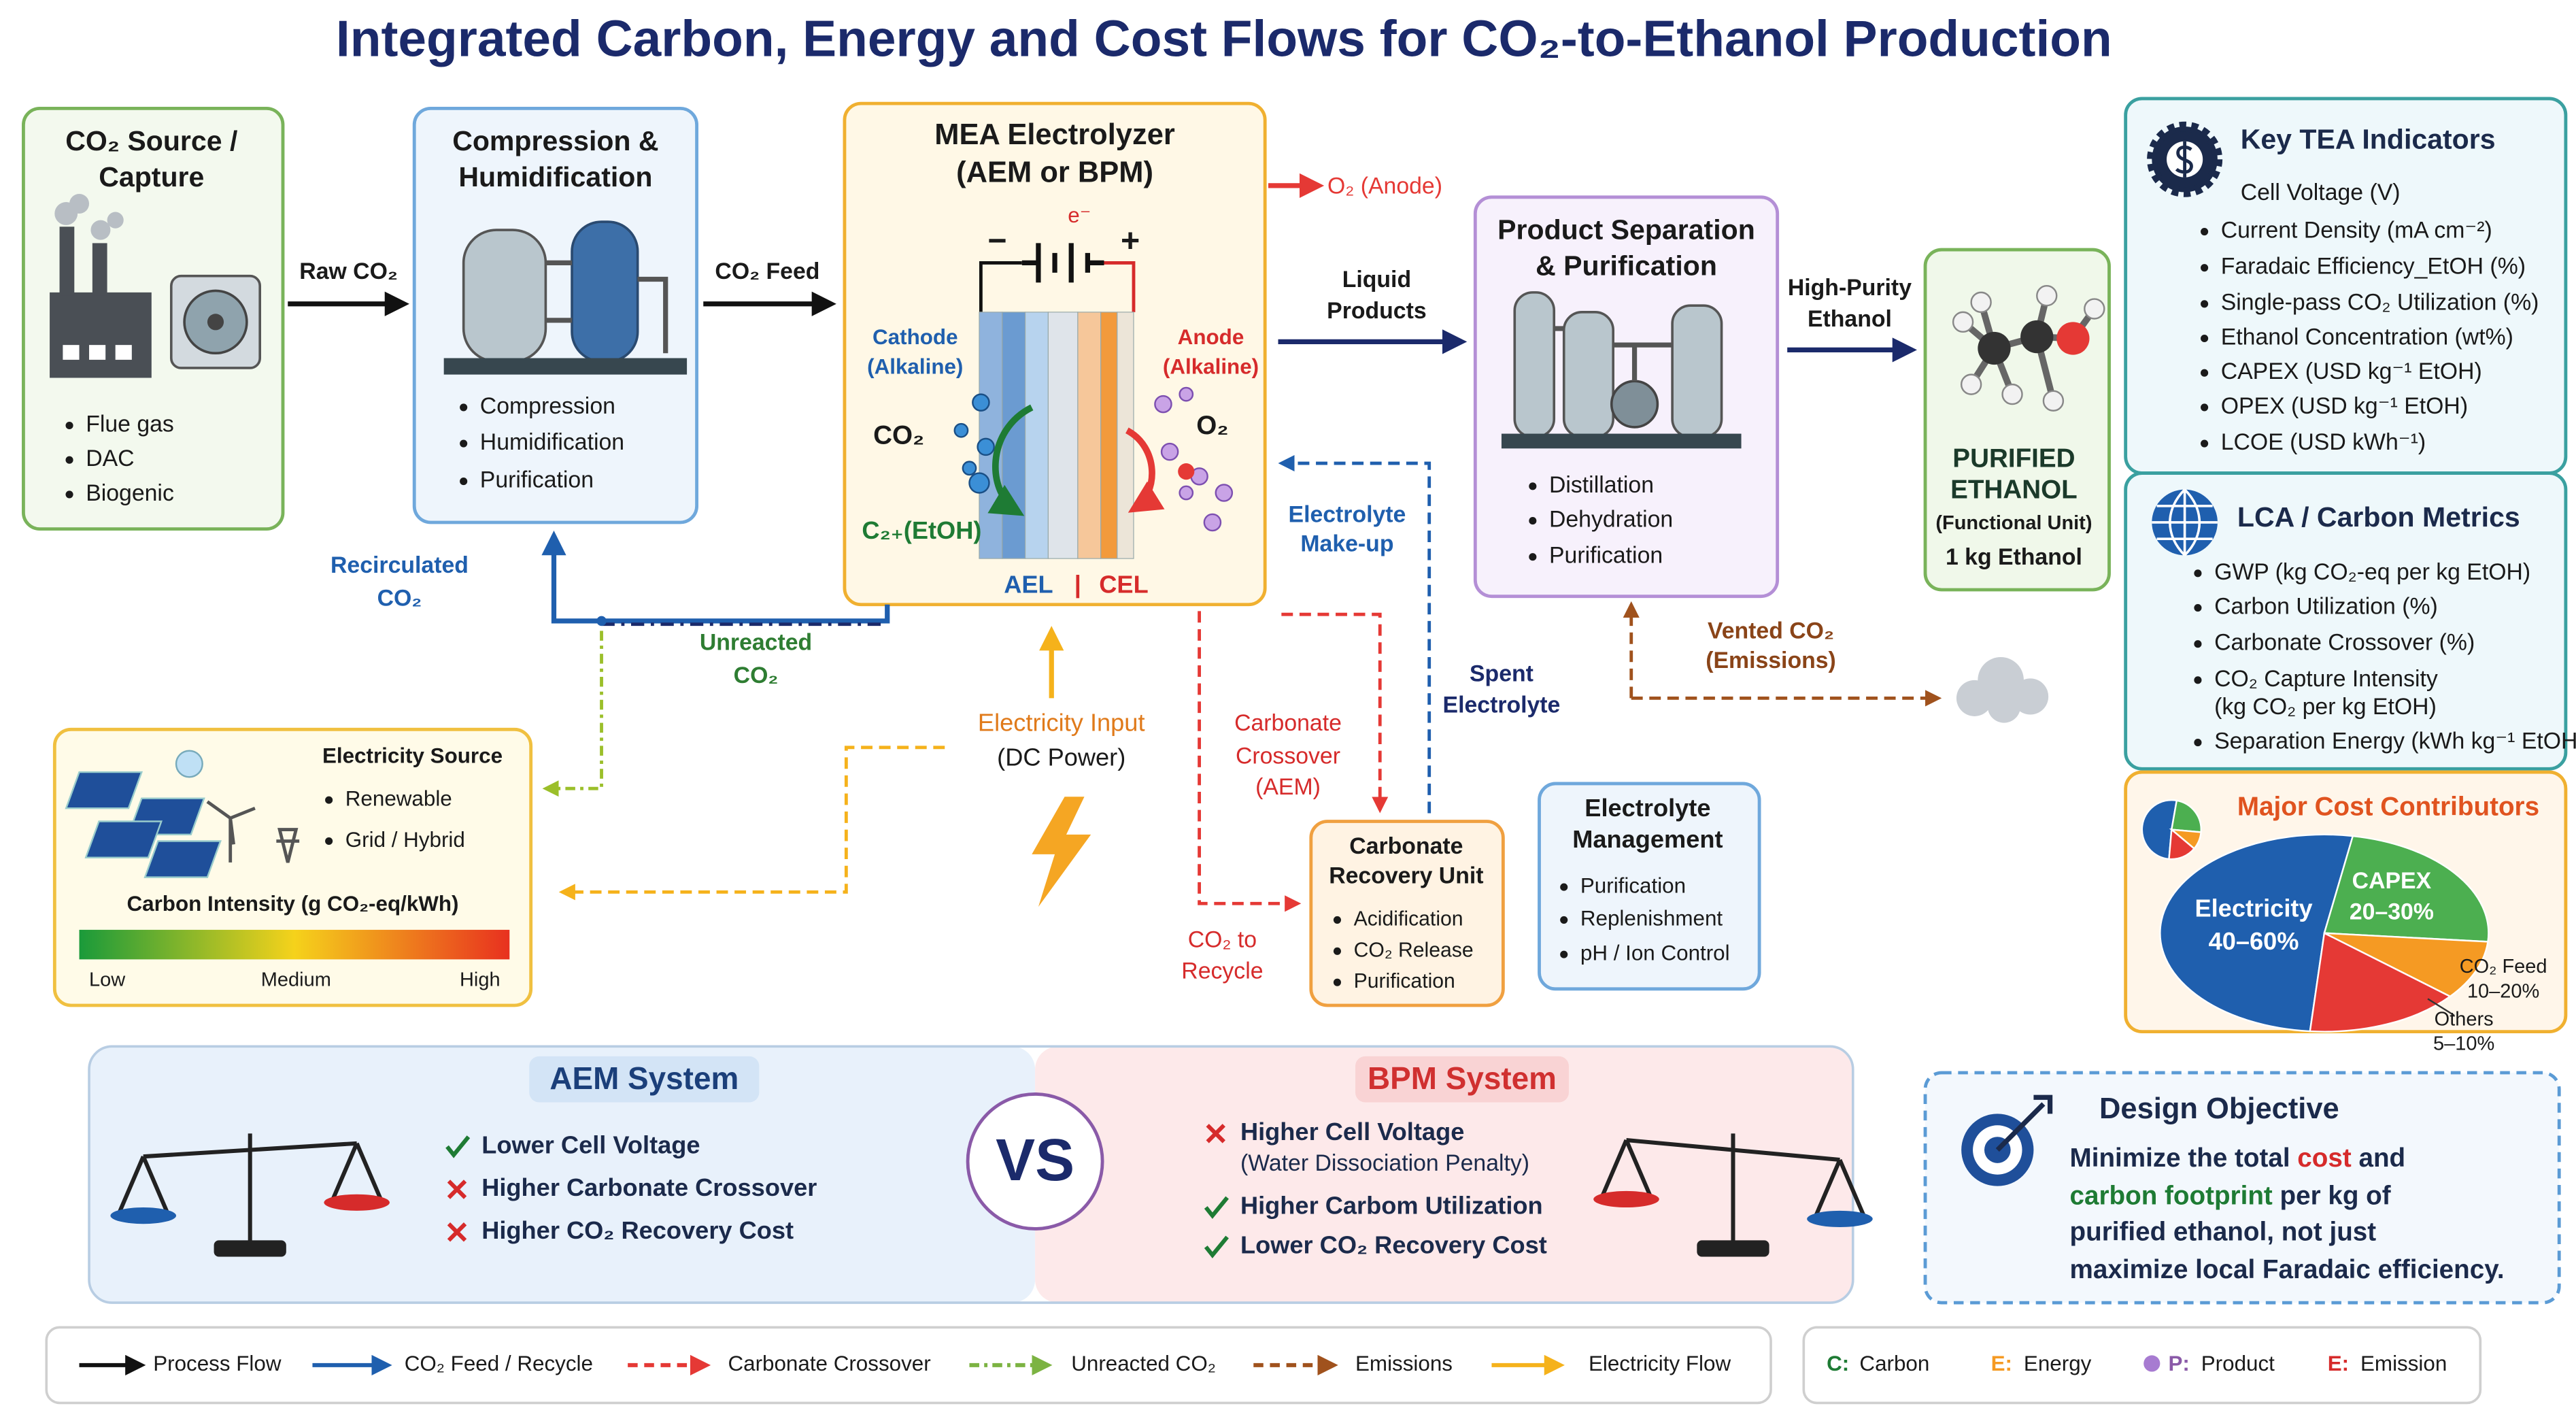 The height and width of the screenshot is (1421, 2576). What do you see at coordinates (2326, 679) in the screenshot?
I see `label: CO₂ Capture Intensity` at bounding box center [2326, 679].